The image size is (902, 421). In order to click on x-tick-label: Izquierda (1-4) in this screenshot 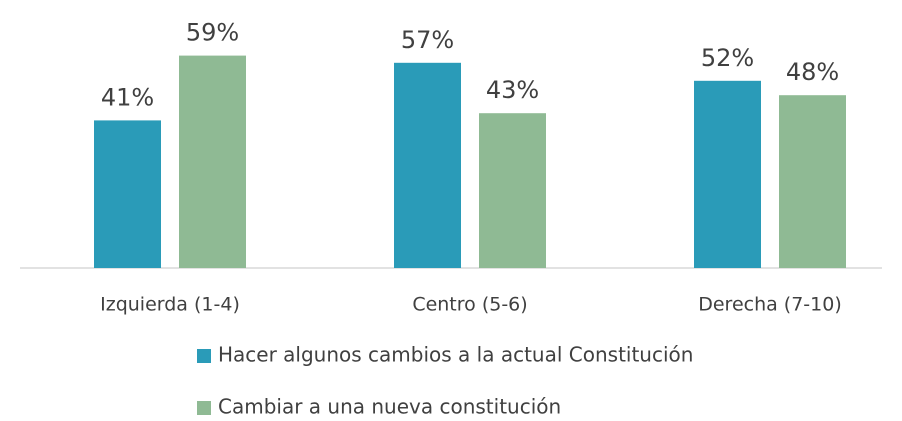, I will do `click(170, 305)`.